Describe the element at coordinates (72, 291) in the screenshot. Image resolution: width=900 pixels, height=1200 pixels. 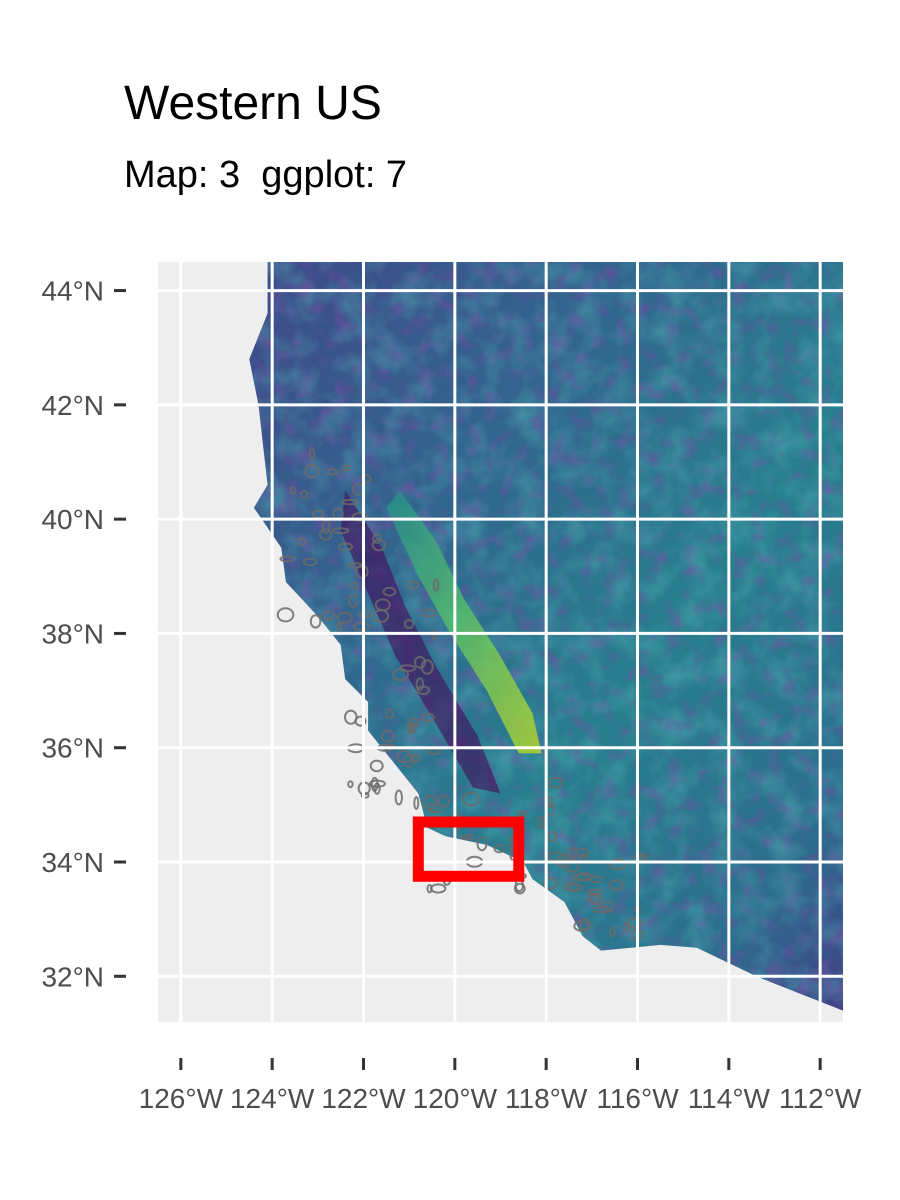
I see `y-tick-label: 44°N` at that location.